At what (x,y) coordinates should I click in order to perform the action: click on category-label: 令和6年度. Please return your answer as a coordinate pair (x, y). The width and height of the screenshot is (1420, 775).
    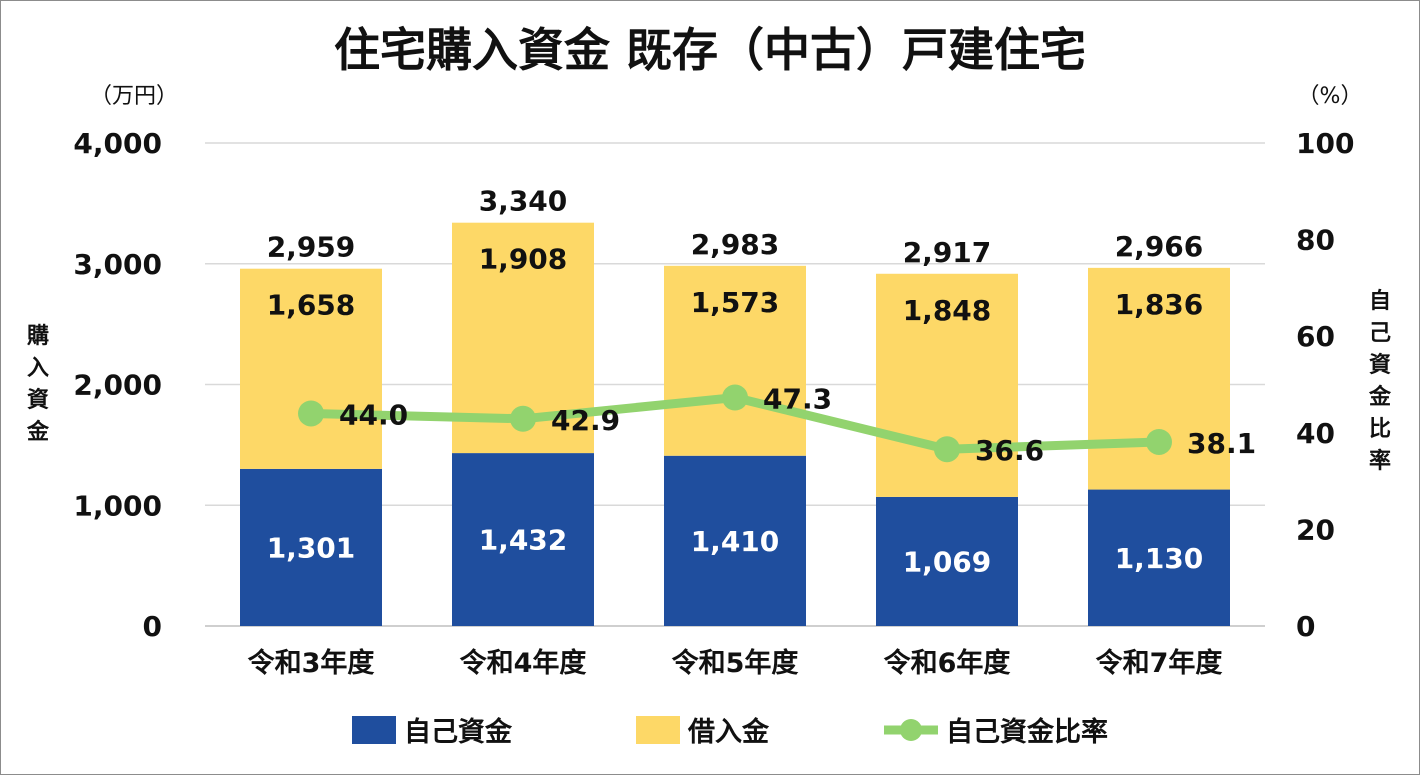
    Looking at the image, I should click on (947, 663).